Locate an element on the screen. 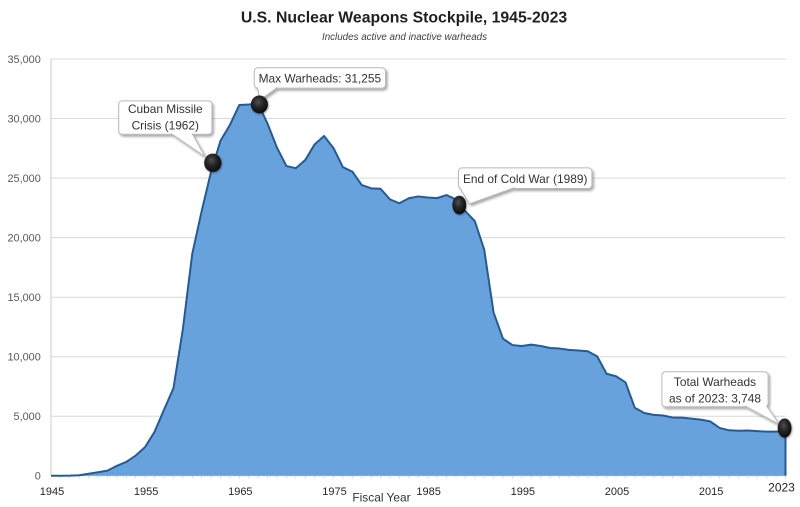 The height and width of the screenshot is (507, 800). svg-text:Includes active and inactive w: Includes active and inactive warheads is located at coordinates (404, 37).